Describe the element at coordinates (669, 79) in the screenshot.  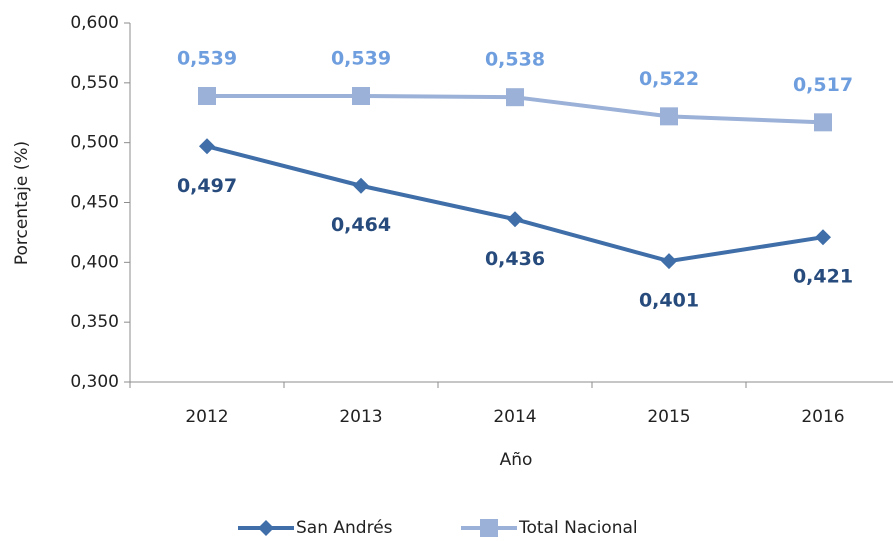
I see `data-label: 0,522` at that location.